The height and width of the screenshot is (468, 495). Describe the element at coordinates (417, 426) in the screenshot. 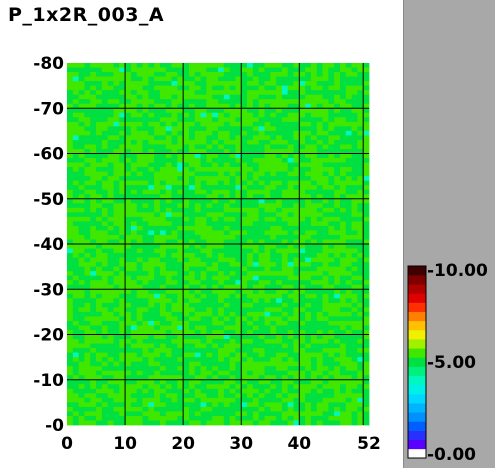

I see `colorbar-segment` at that location.